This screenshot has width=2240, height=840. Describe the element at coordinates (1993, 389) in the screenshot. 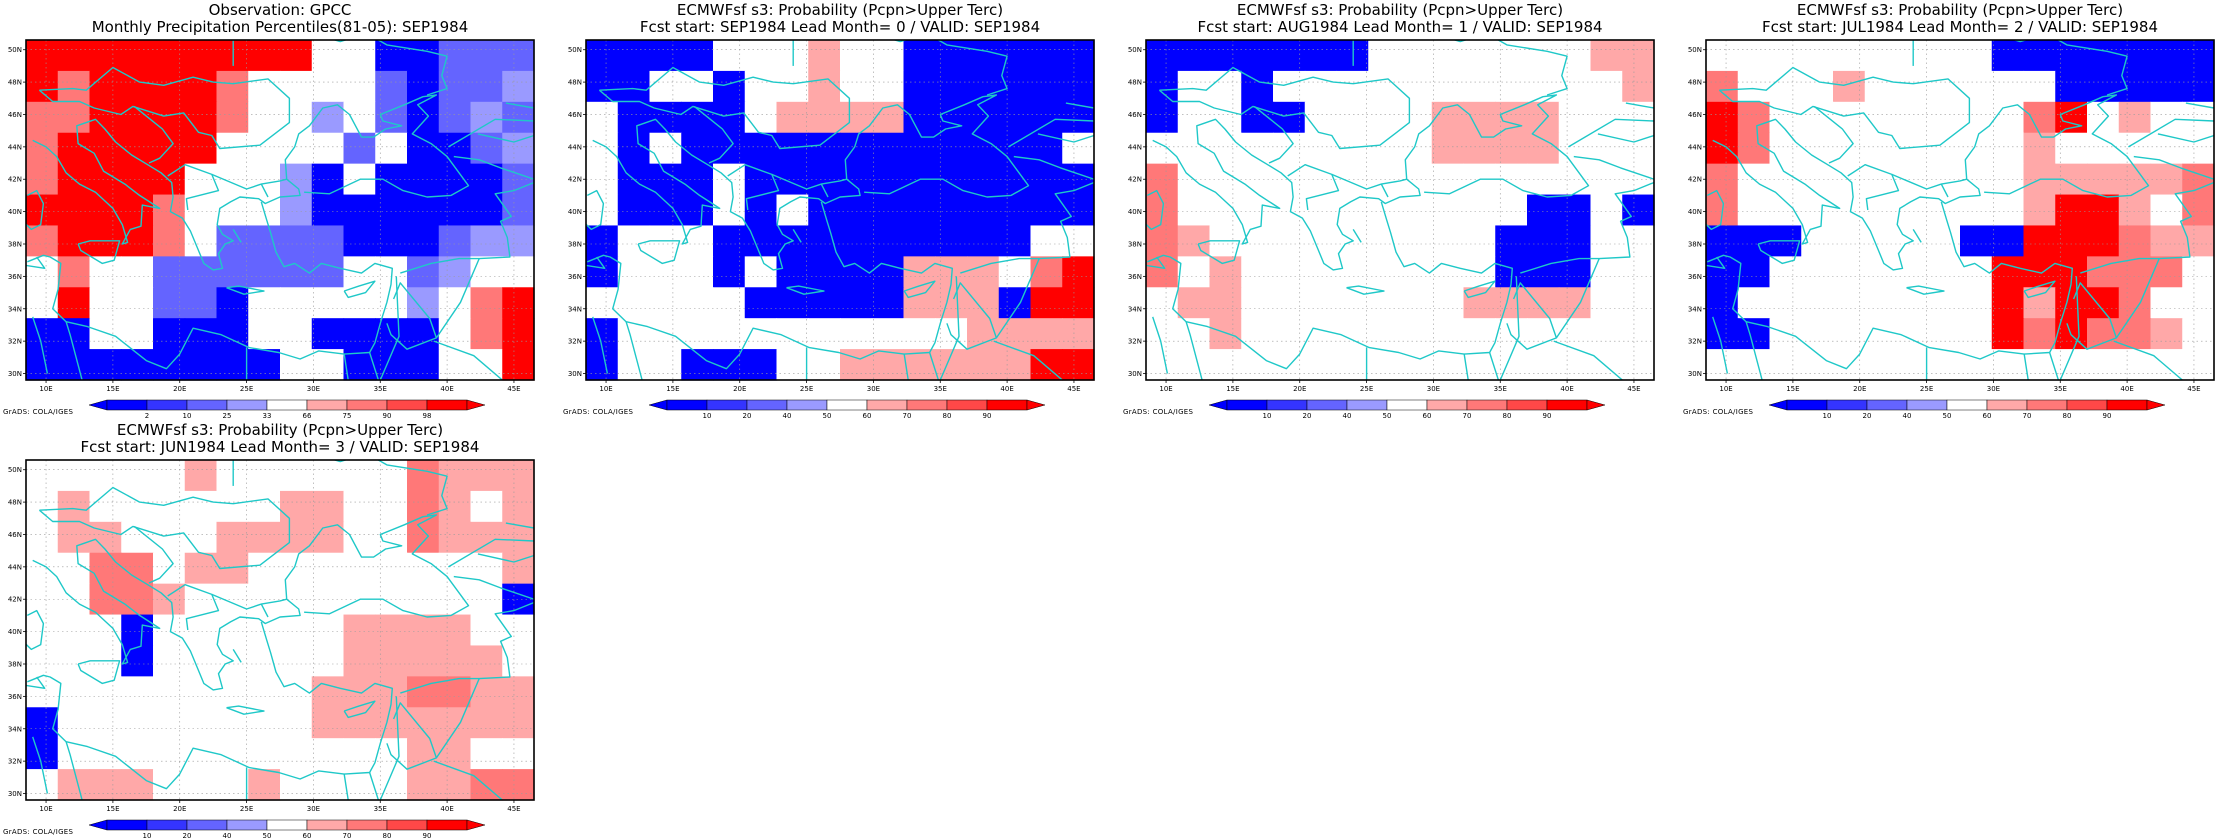

I see `lon-tick-label: 30E` at that location.